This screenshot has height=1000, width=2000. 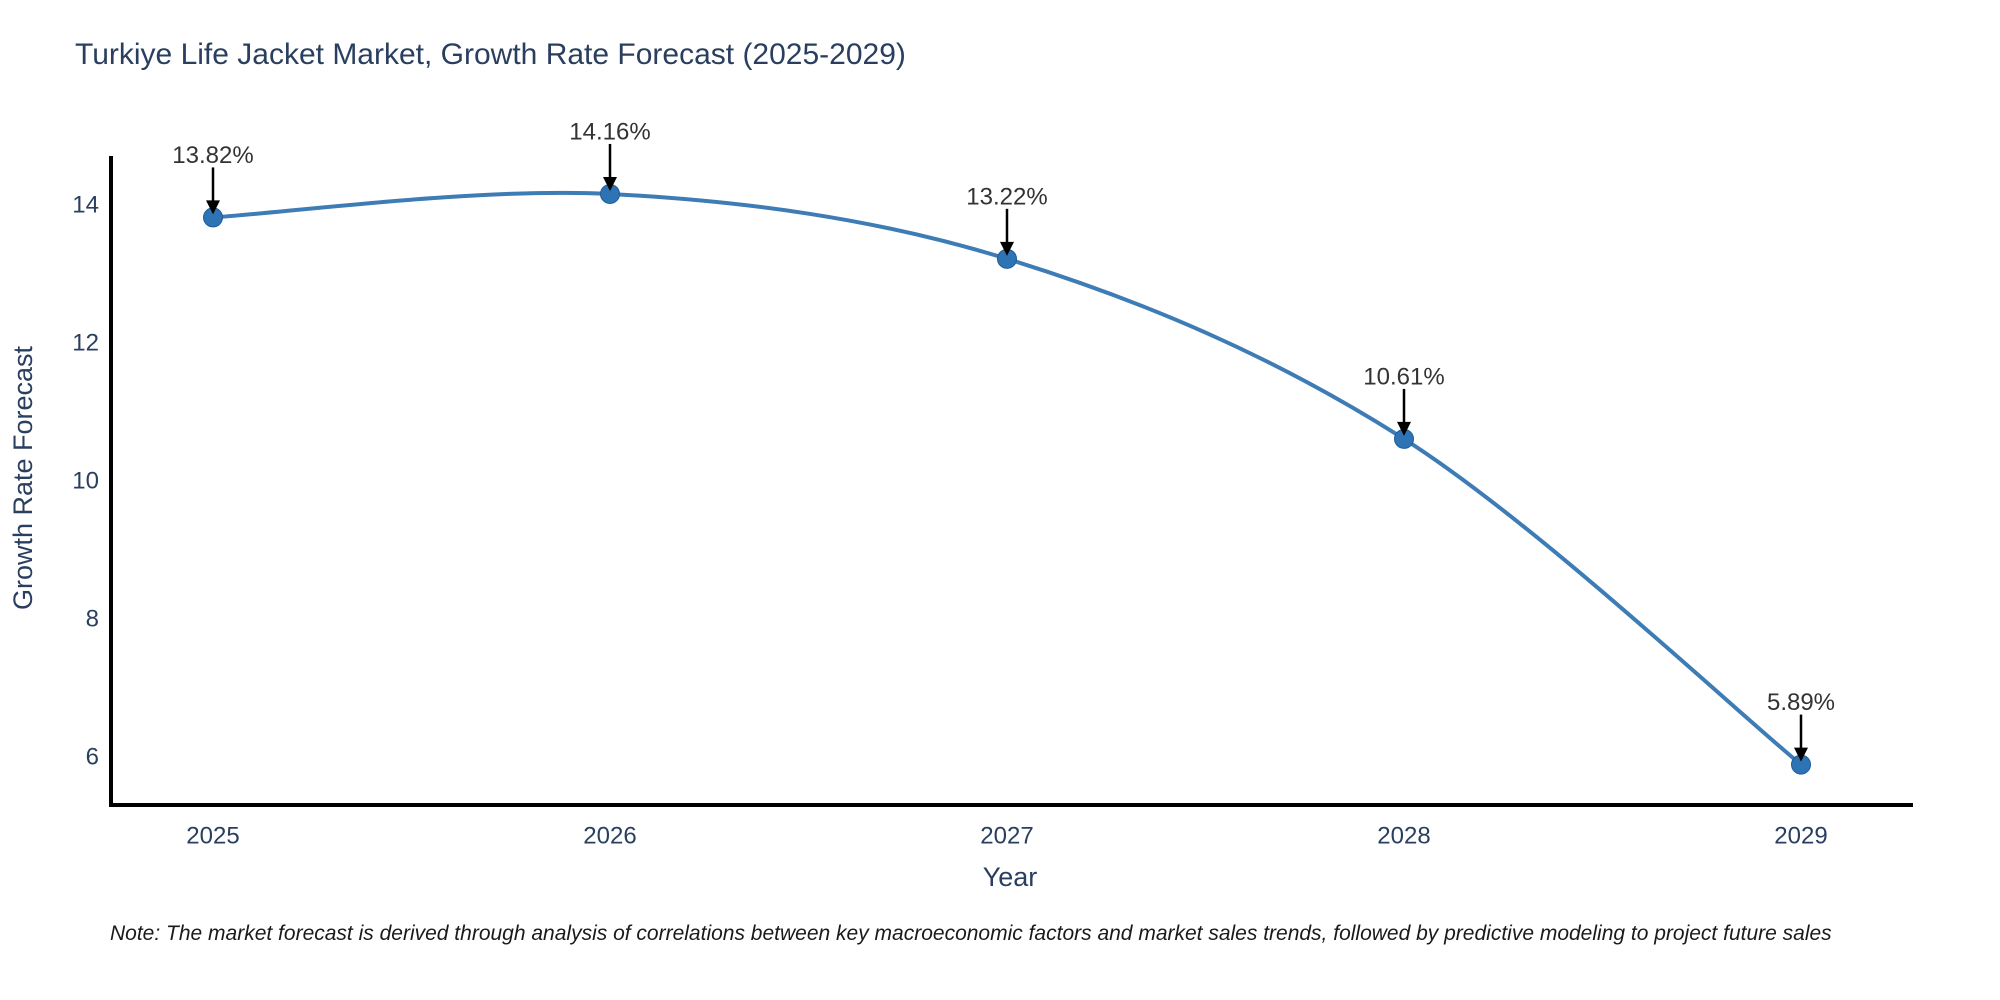 What do you see at coordinates (92, 757) in the screenshot?
I see `y-tick-label: 6` at bounding box center [92, 757].